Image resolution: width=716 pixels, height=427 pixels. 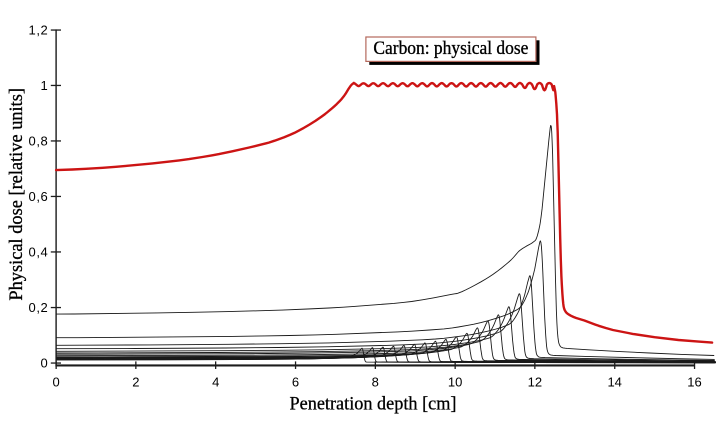 What do you see at coordinates (614, 382) in the screenshot?
I see `svg-text: 14` at bounding box center [614, 382].